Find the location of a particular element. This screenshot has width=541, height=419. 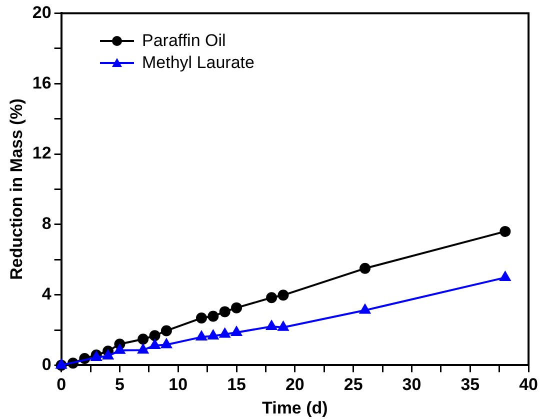

x-tick-label: 40 is located at coordinates (528, 384).